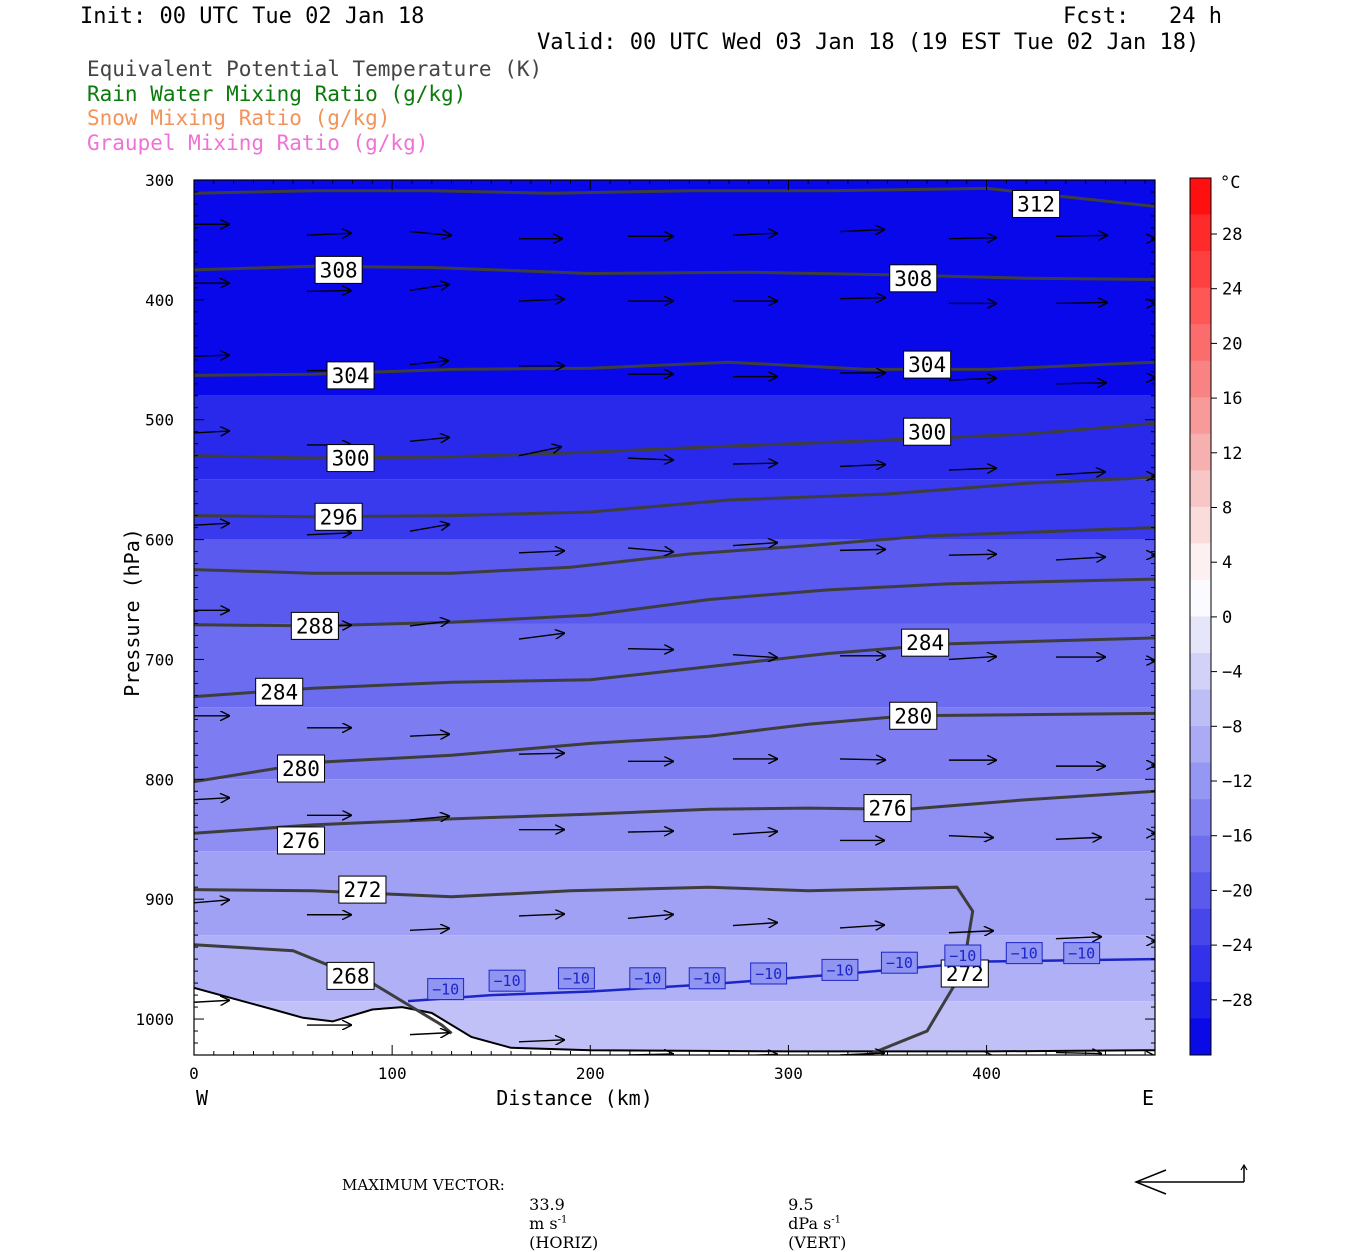 This screenshot has height=1252, width=1350. What do you see at coordinates (562, 1220) in the screenshot?
I see `horiz-exp: -1` at bounding box center [562, 1220].